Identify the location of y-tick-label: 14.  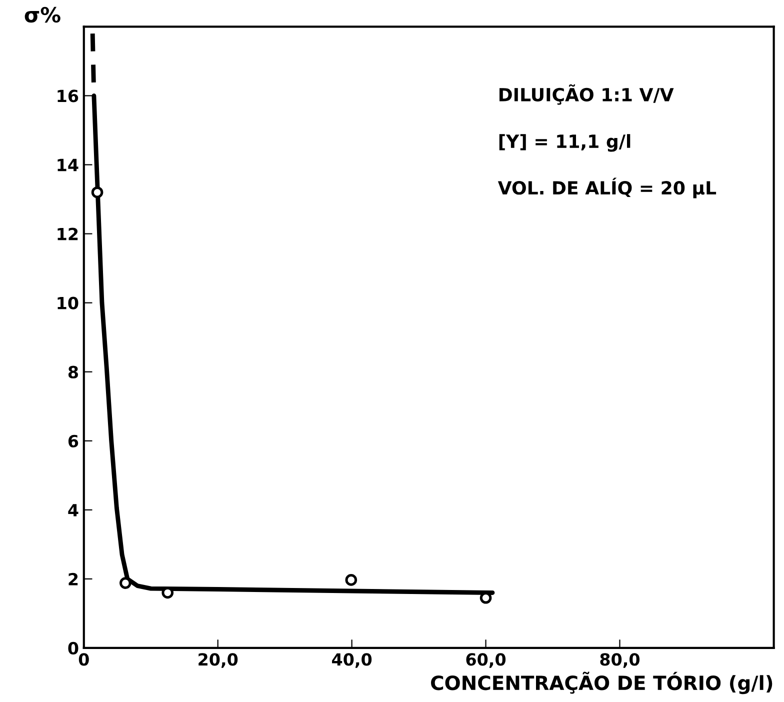
(68, 165).